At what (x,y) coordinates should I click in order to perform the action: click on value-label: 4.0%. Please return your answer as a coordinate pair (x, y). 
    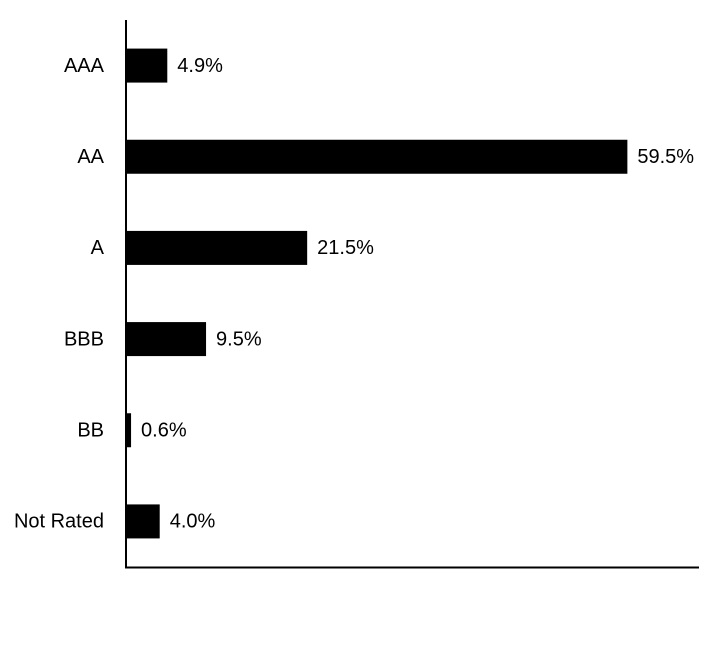
    Looking at the image, I should click on (193, 522).